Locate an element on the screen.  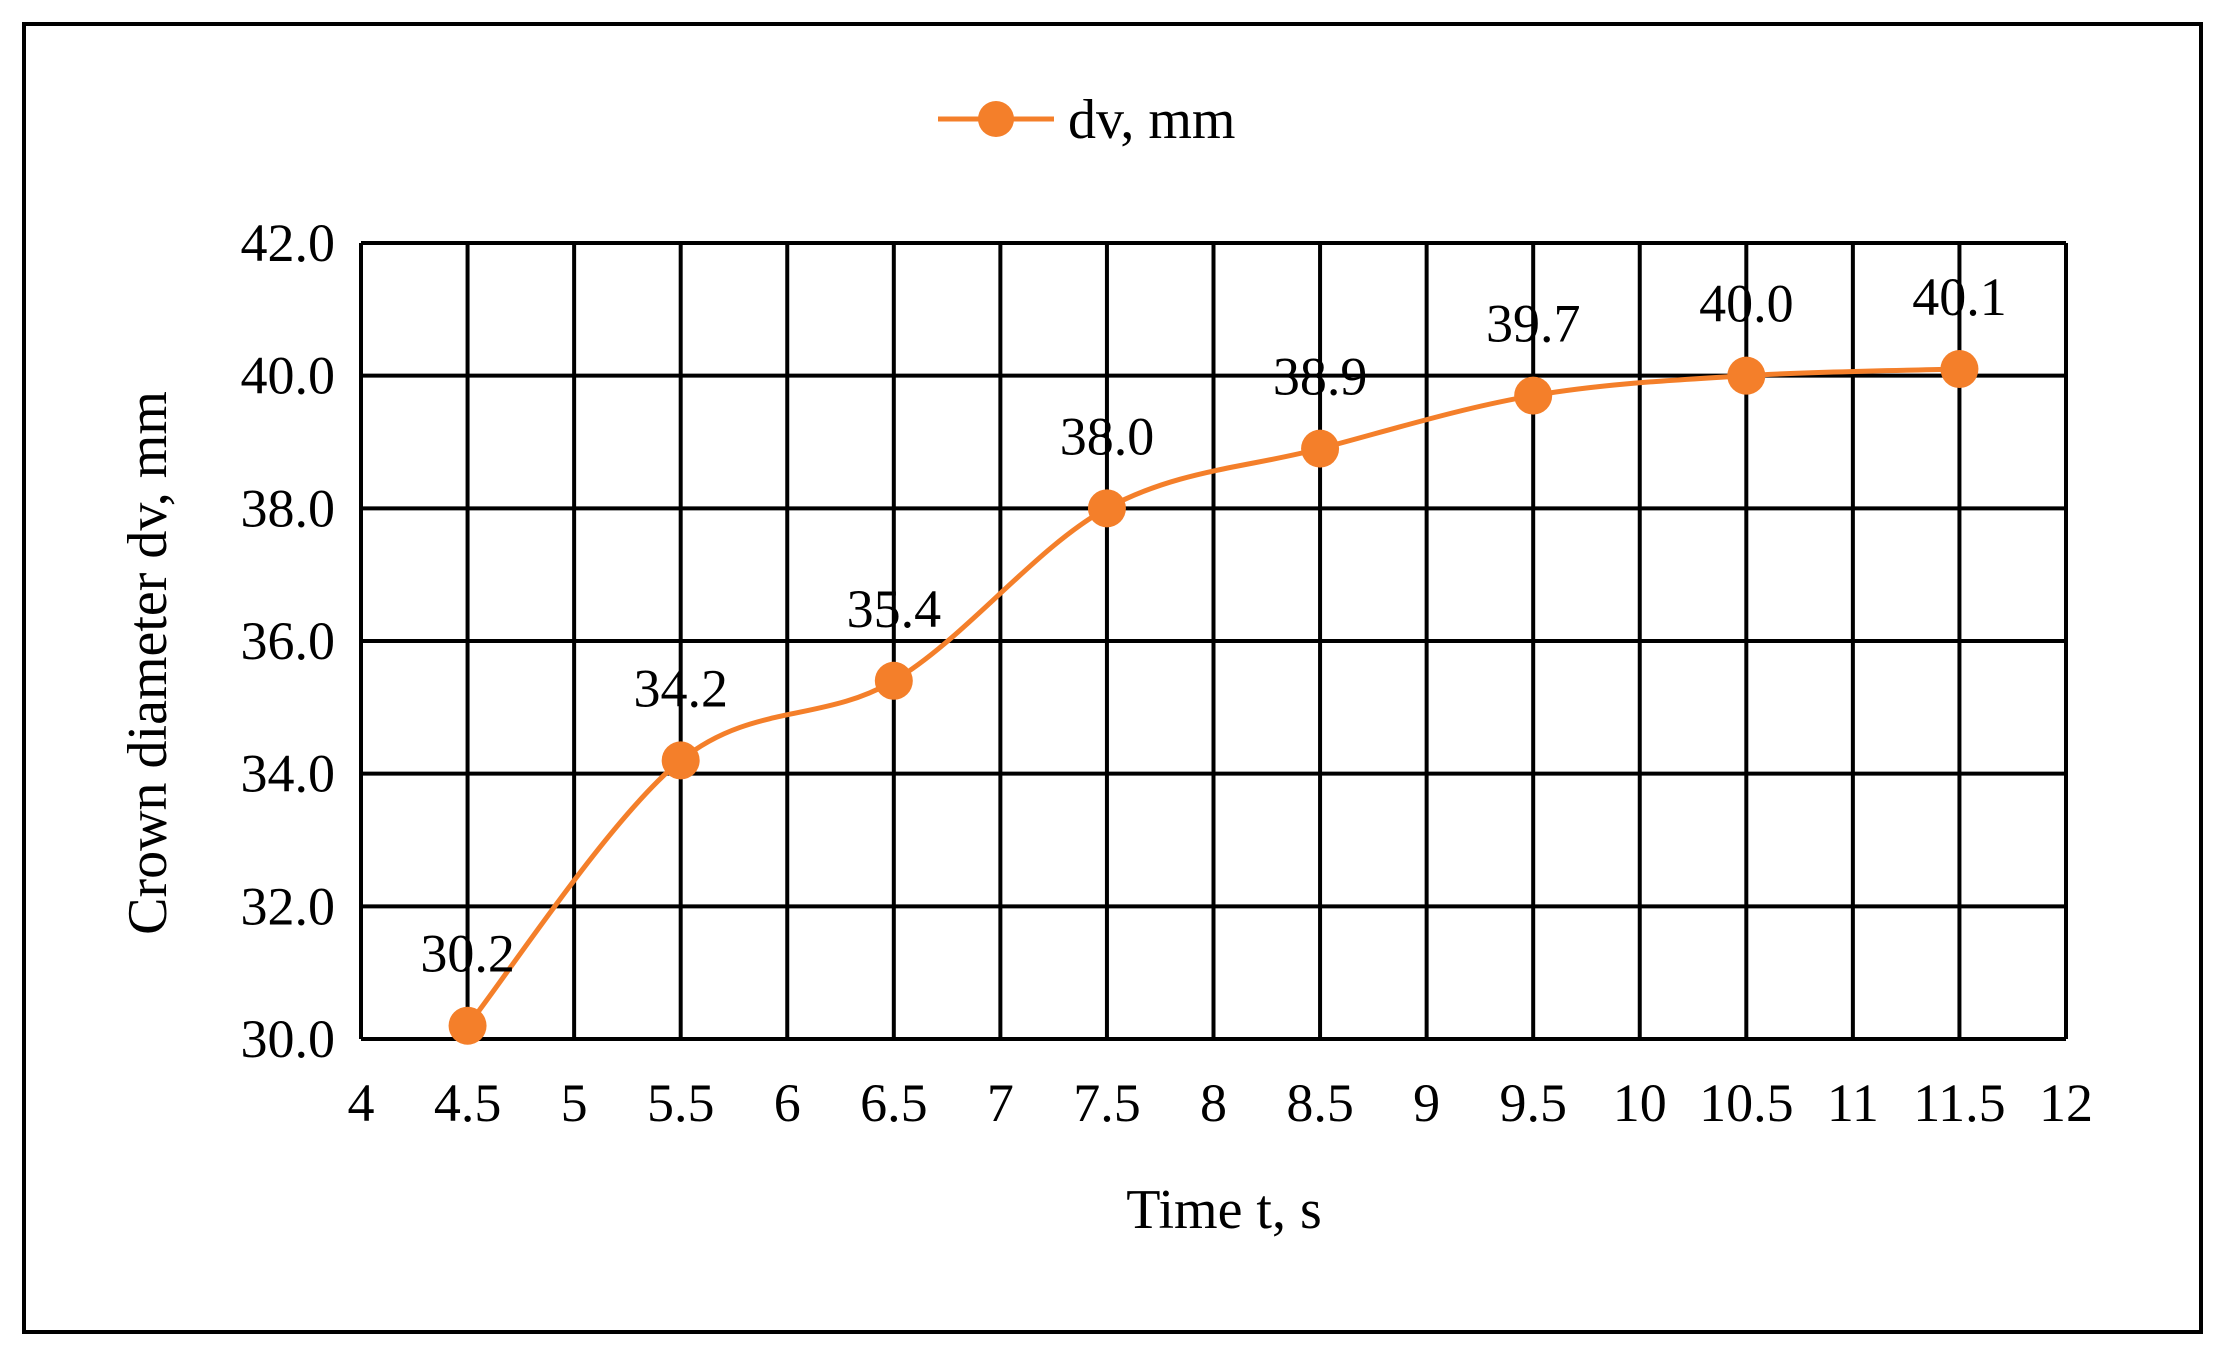
y-tick-label: 38.0 is located at coordinates (288, 508).